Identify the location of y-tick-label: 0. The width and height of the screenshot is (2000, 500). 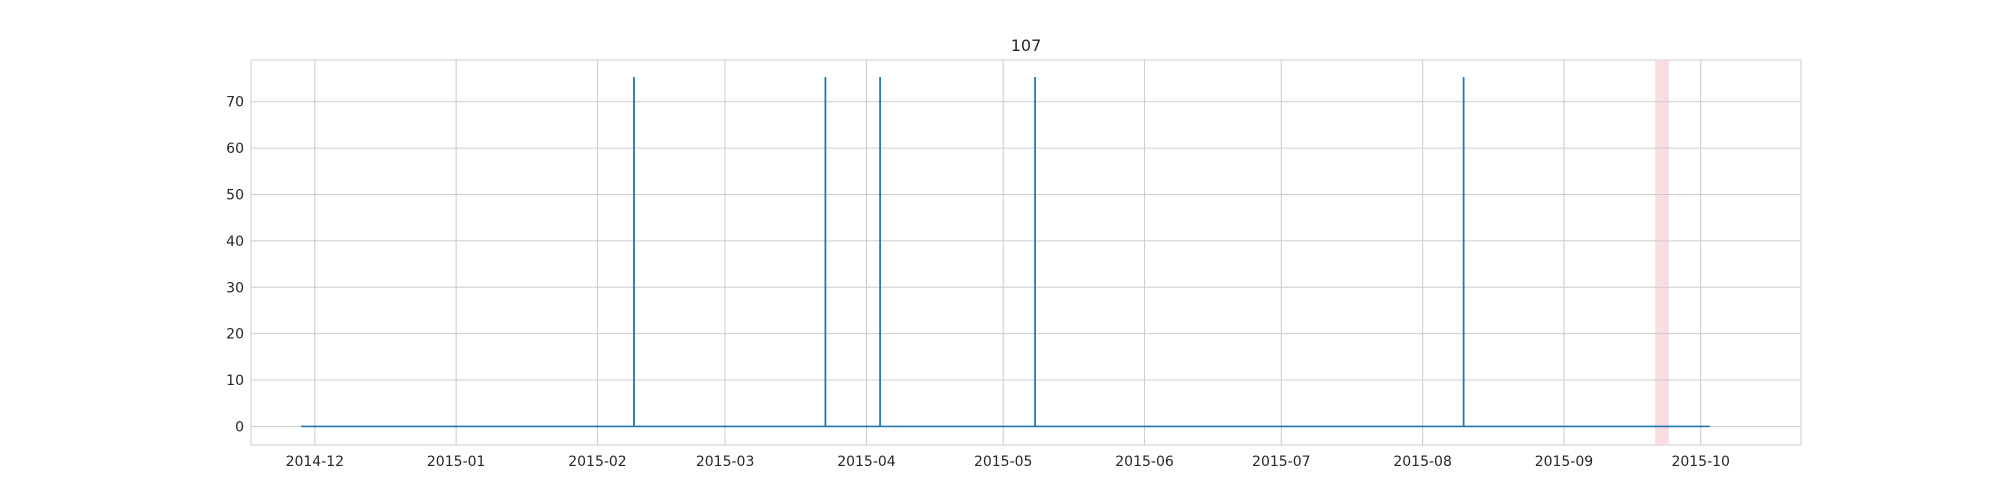
(239, 427).